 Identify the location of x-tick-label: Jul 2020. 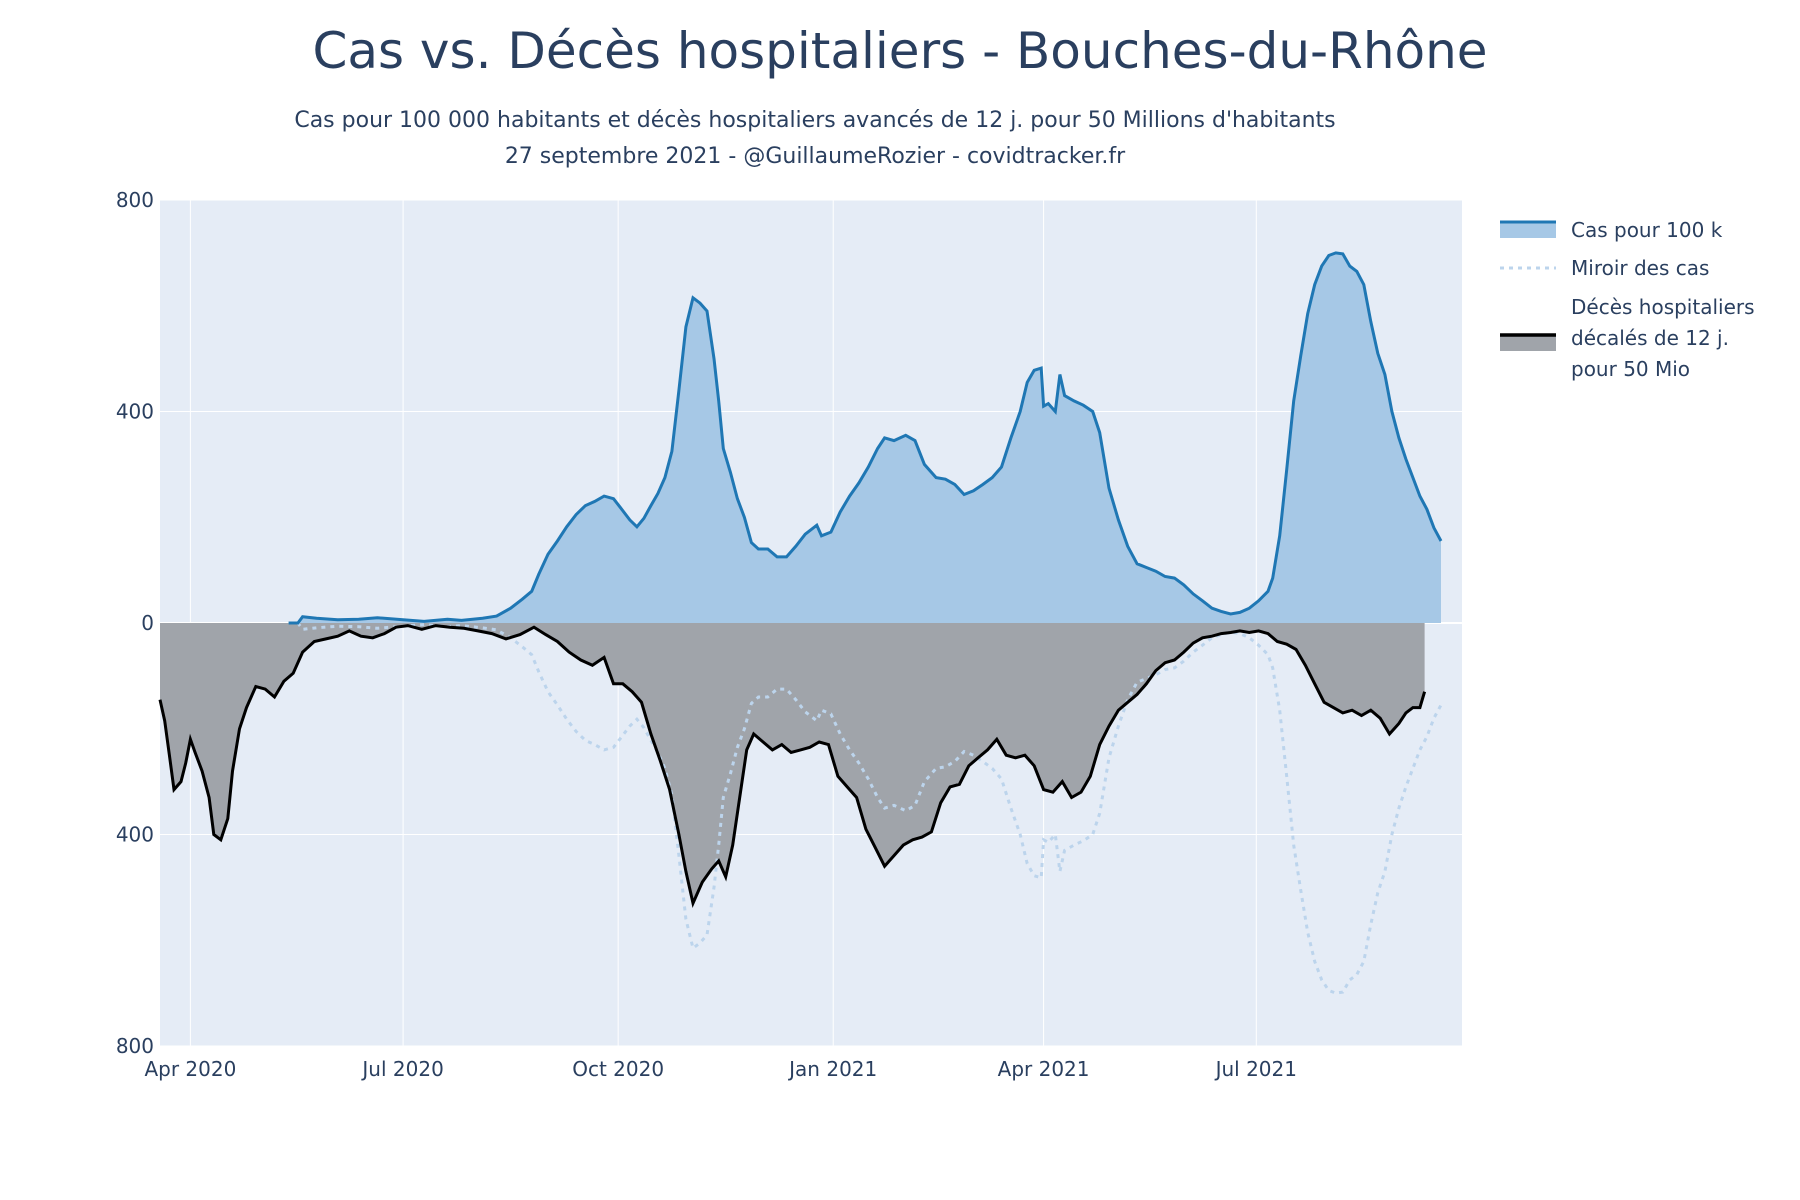
(401, 1069).